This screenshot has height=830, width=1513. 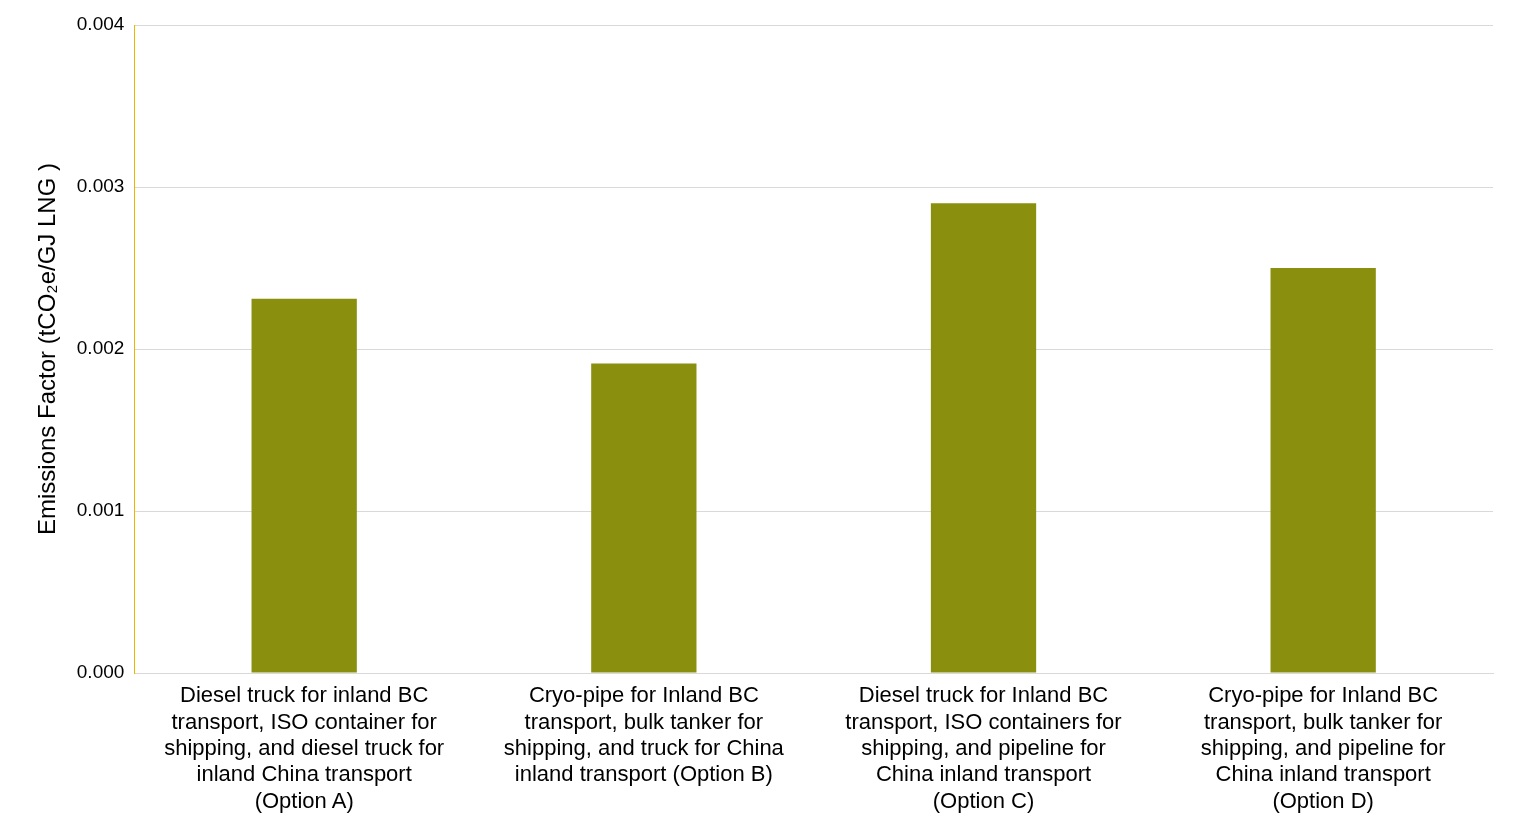 What do you see at coordinates (1323, 747) in the screenshot?
I see `x-tick-label: Cryo-pipe for Inland BC transport, bulk tanker for shipping, and pipeline for China inland transport (Option D)` at bounding box center [1323, 747].